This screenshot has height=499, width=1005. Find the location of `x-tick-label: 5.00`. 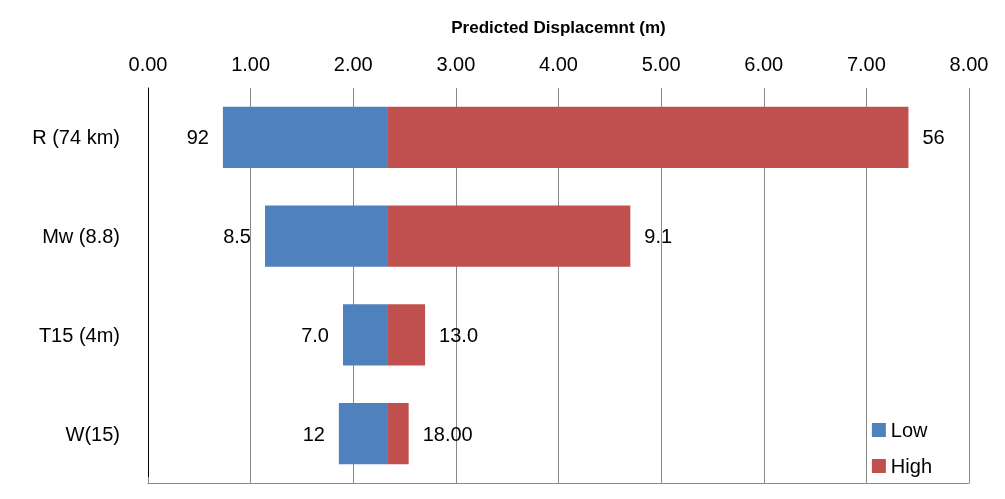

x-tick-label: 5.00 is located at coordinates (661, 64).